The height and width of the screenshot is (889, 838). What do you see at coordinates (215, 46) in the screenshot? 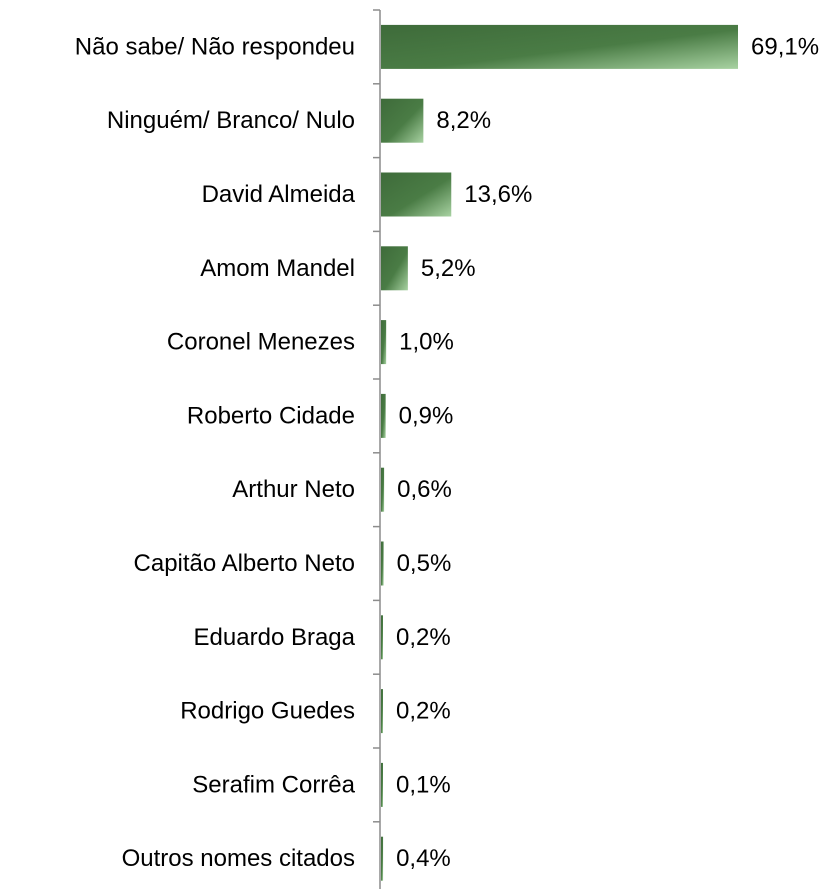
I see `category-label: Não sabe/ Não respondeu` at bounding box center [215, 46].